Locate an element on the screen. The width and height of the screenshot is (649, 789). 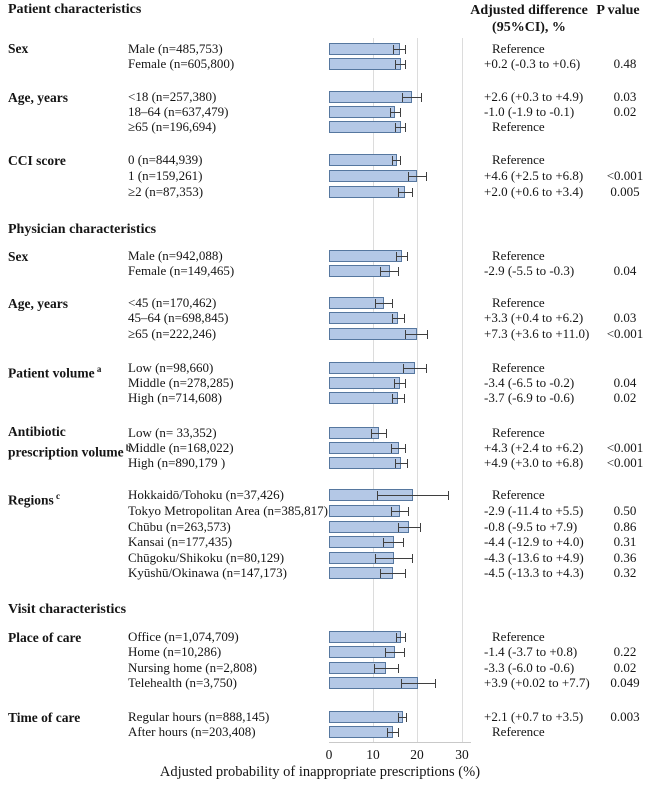
p-value: 0.049 is located at coordinates (625, 682).